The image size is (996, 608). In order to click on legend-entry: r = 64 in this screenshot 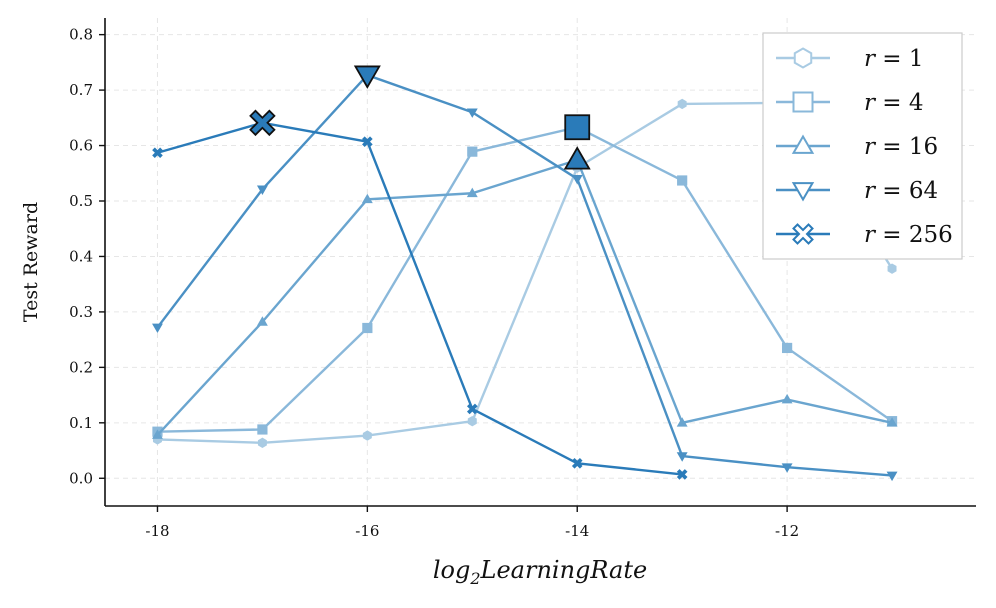, I will do `click(857, 191)`.